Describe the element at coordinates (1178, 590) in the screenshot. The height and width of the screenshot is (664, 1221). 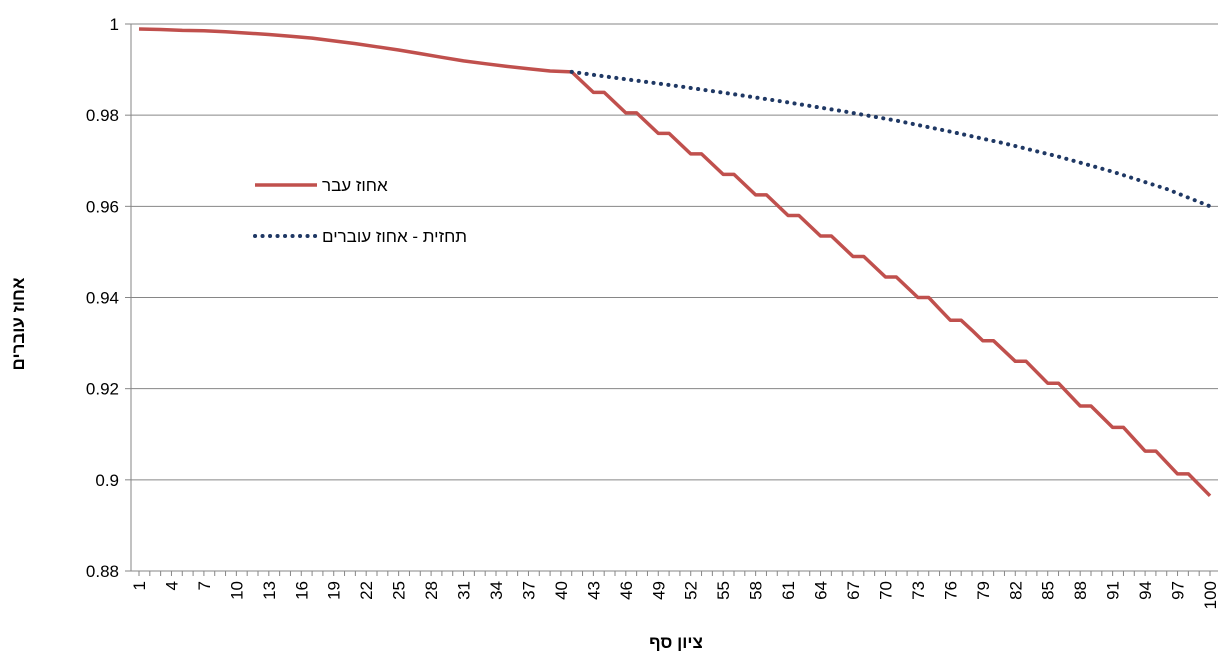
I see `x-tick-label: 97` at that location.